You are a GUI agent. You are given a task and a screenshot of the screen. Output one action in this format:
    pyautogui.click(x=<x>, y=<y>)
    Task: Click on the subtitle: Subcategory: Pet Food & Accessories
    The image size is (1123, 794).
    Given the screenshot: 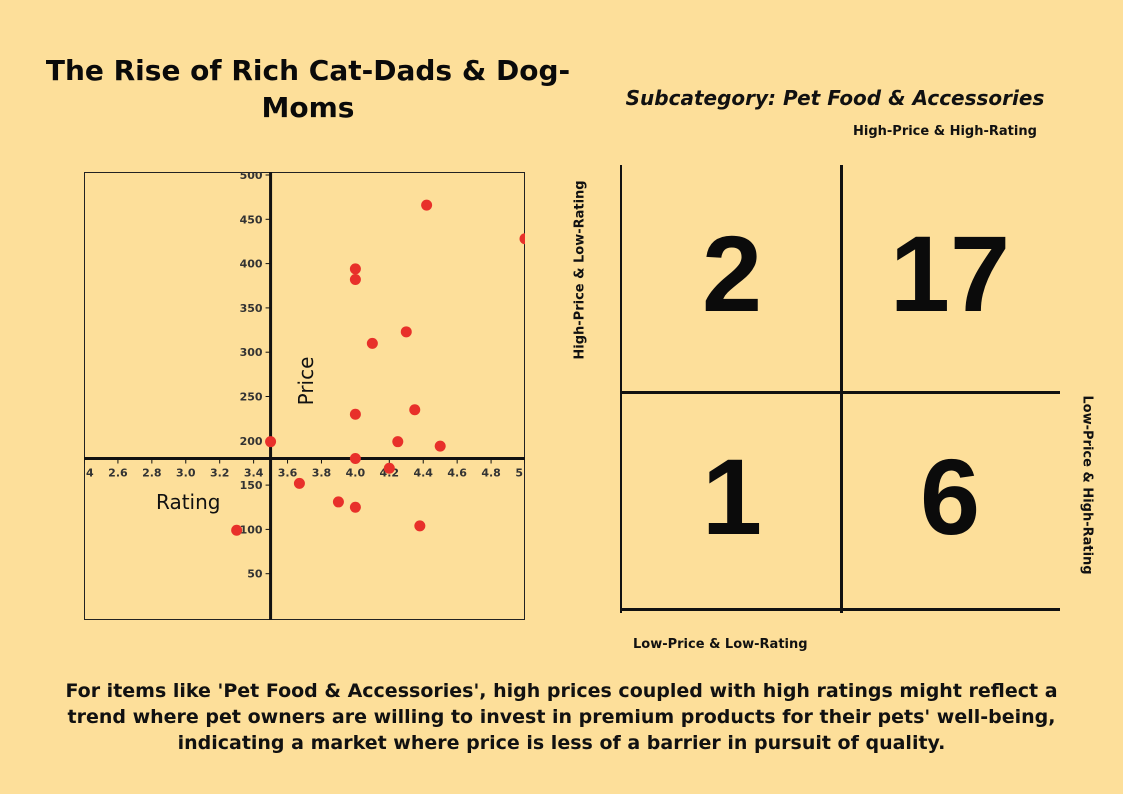 What is the action you would take?
    pyautogui.click(x=835, y=98)
    